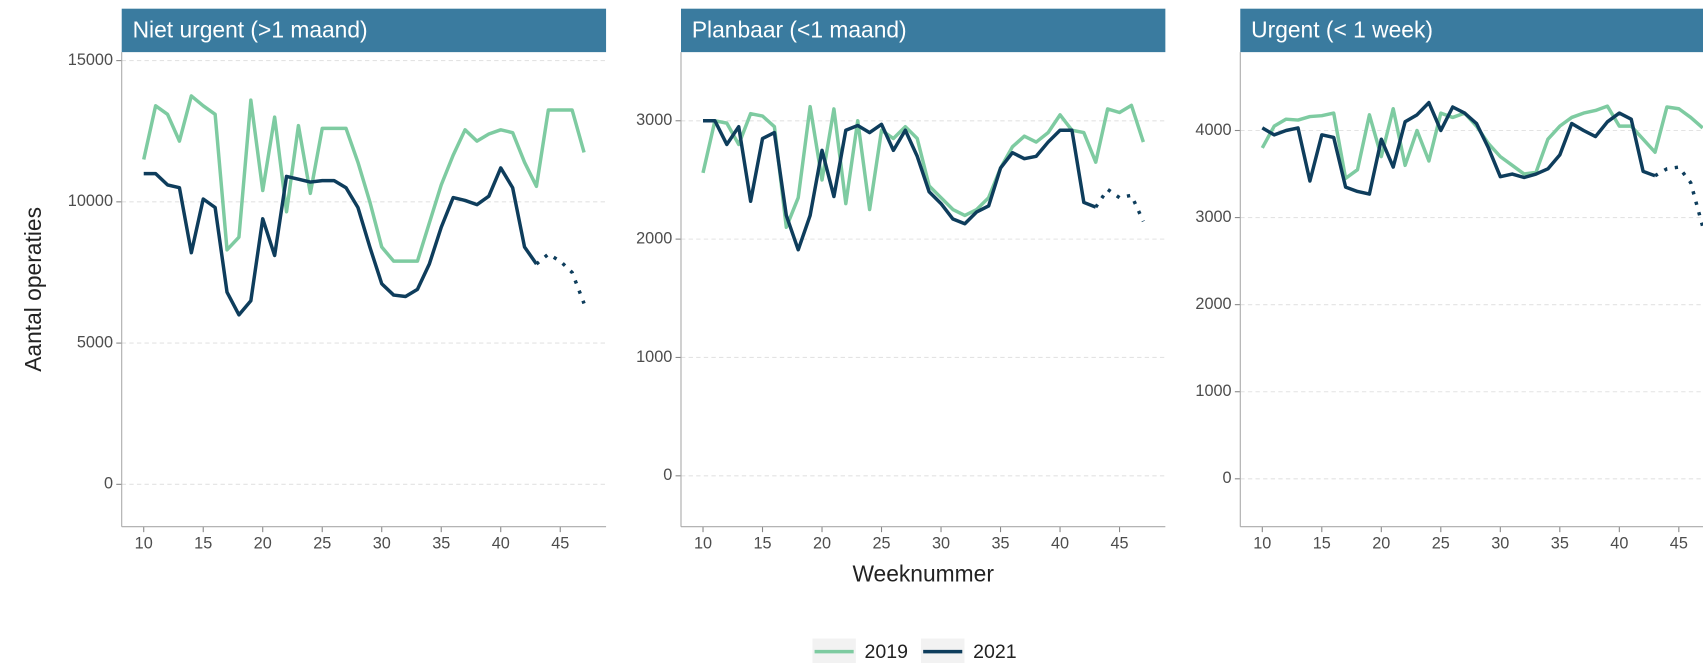 The image size is (1703, 663). I want to click on y-axis-title: Aantal operaties, so click(33, 289).